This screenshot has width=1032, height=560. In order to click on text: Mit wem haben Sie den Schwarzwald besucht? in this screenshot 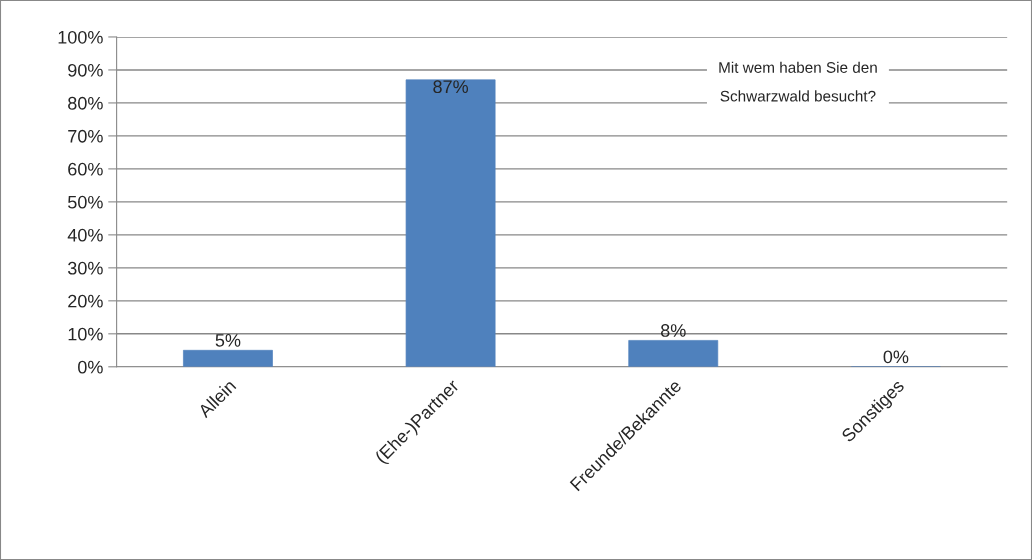, I will do `click(798, 81)`.